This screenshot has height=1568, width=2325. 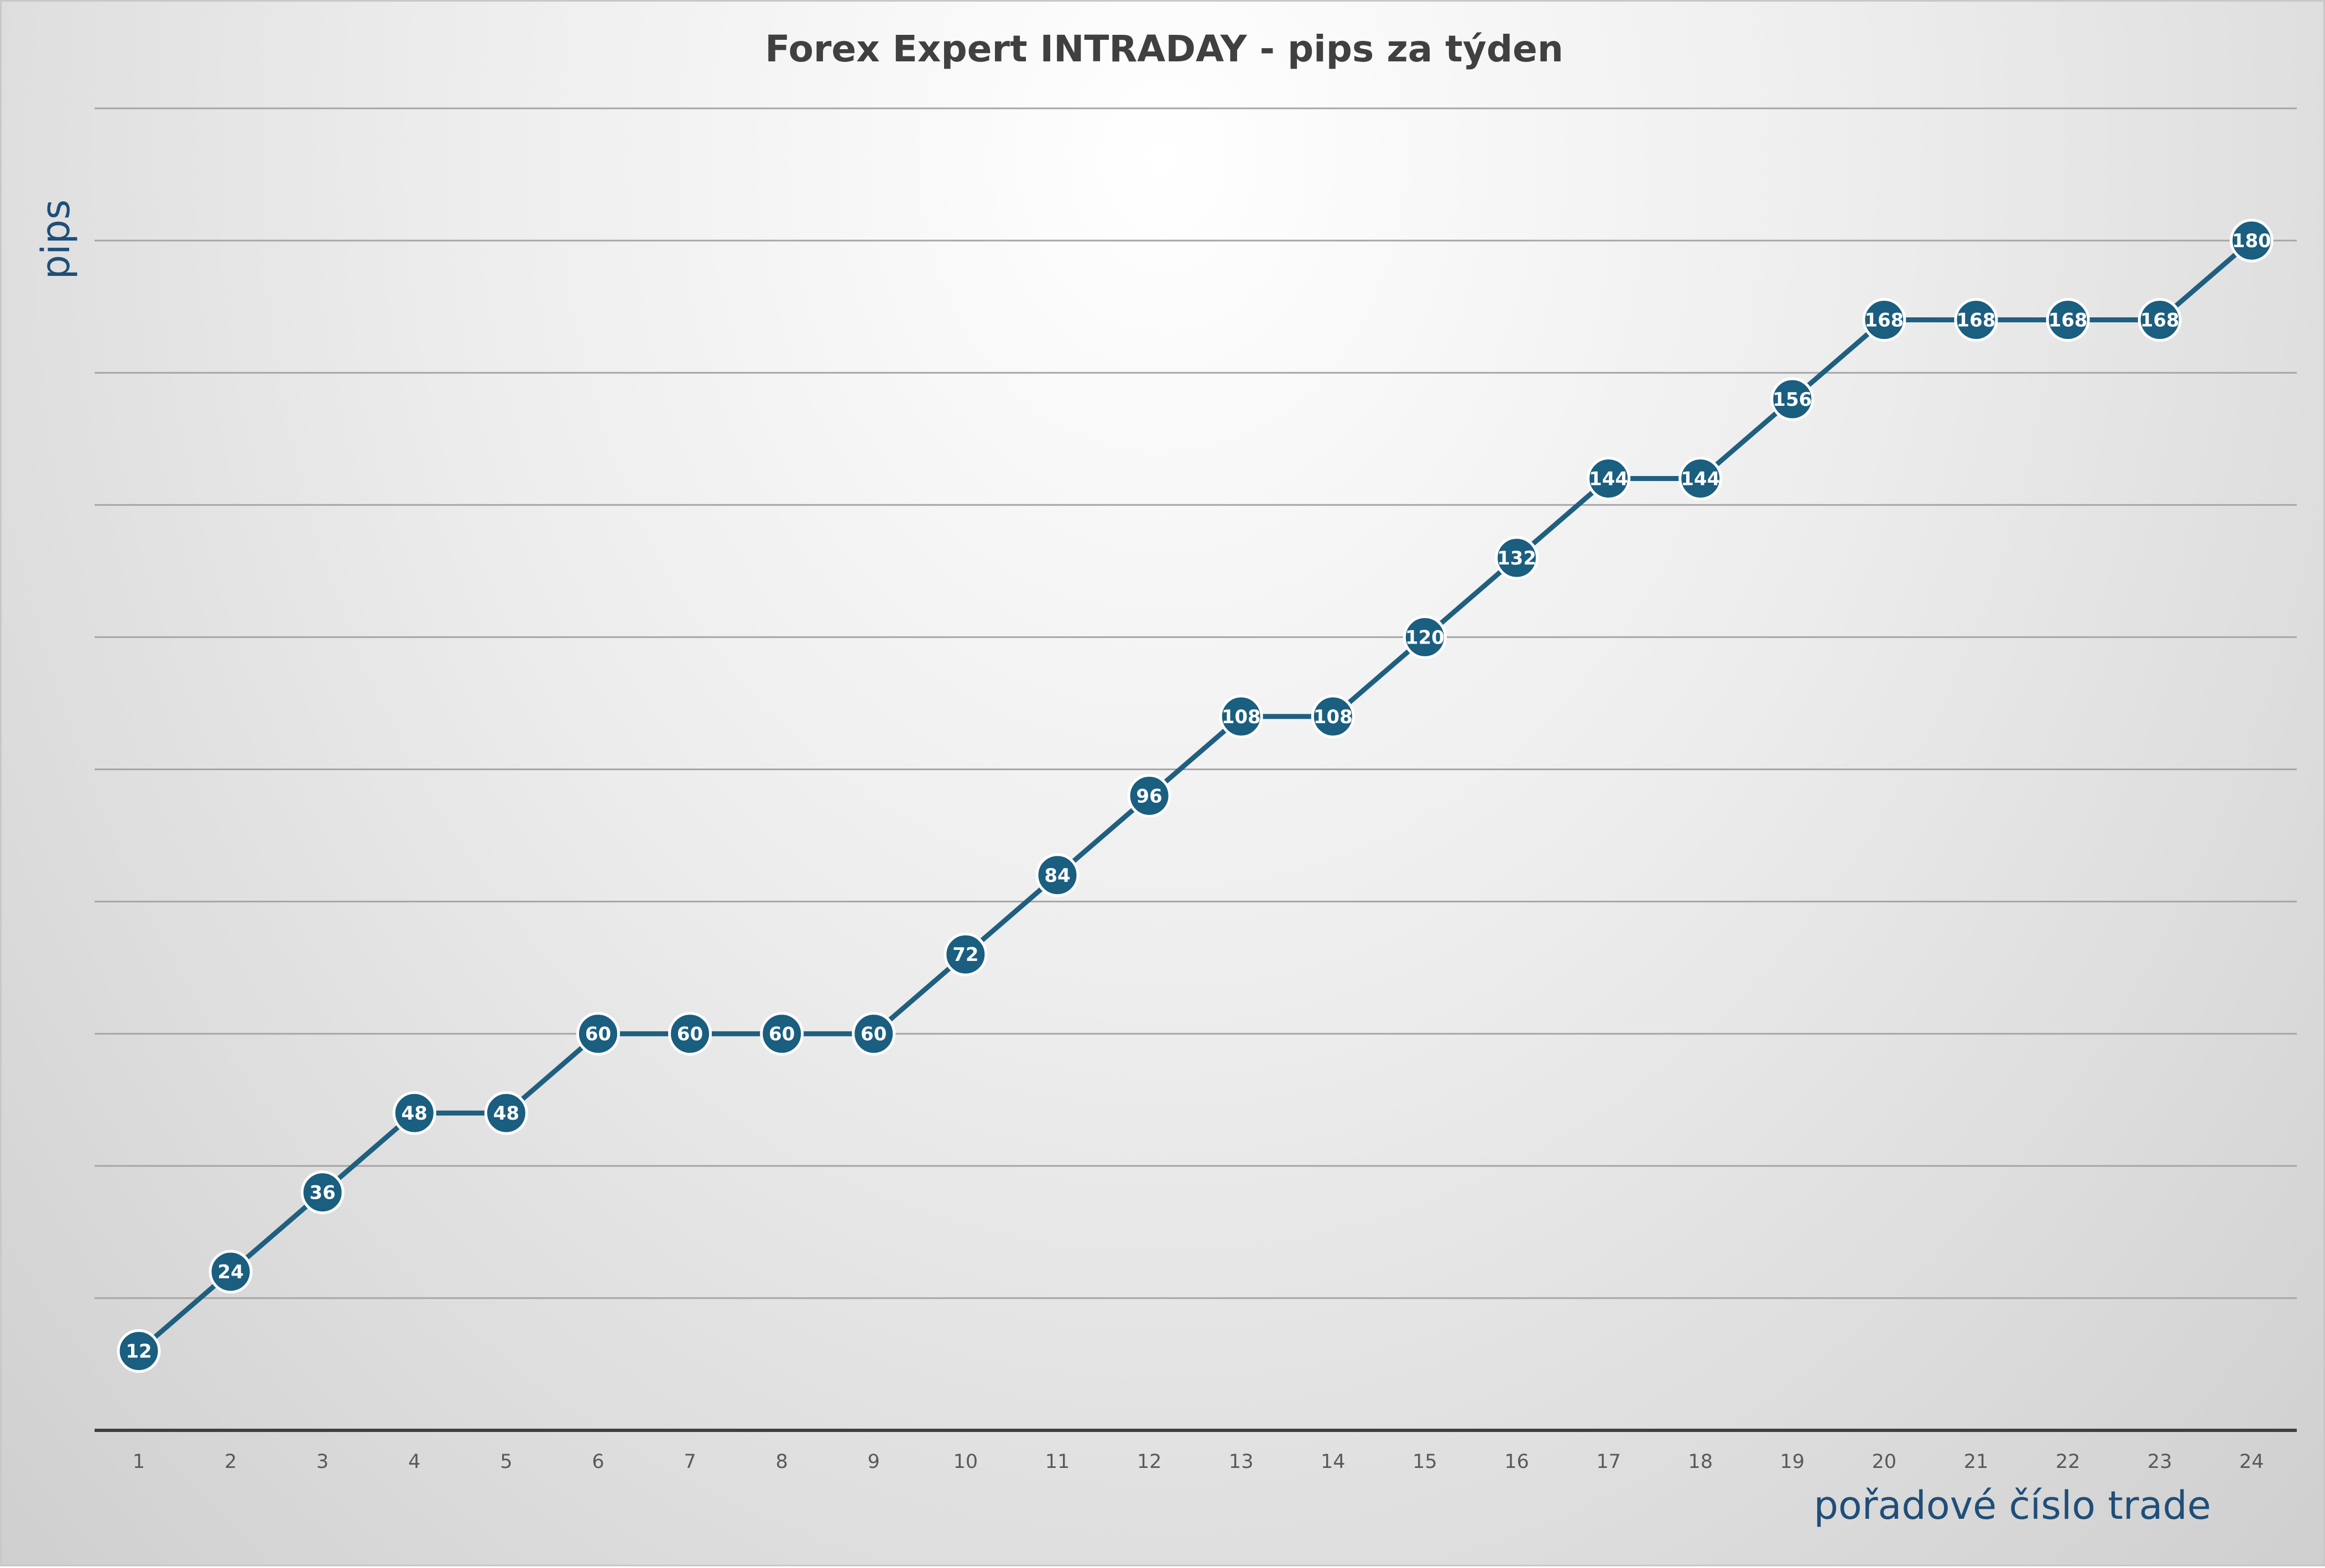 I want to click on x-tick-label: 9, so click(x=874, y=1462).